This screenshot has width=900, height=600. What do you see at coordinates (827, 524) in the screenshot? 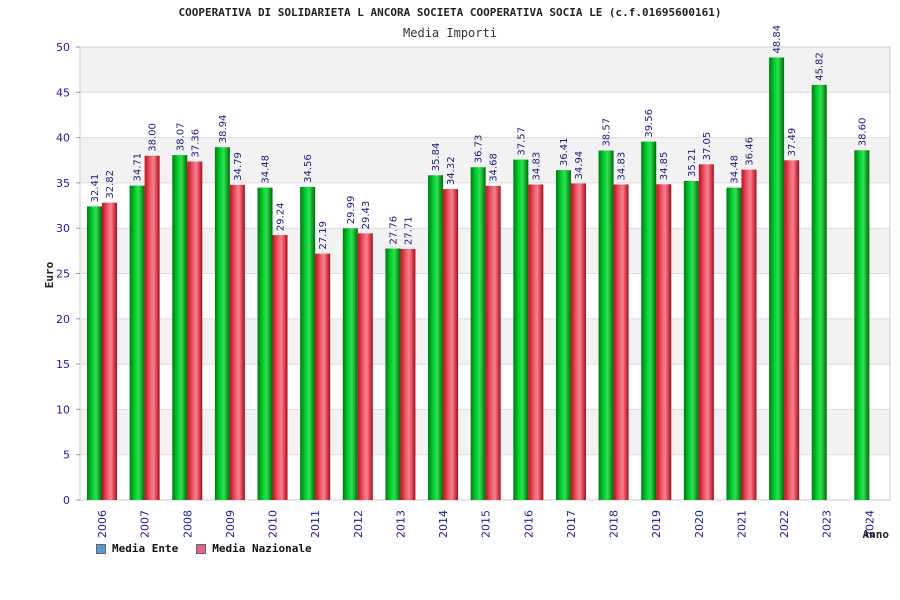
I see `x-tick-label: 2023` at bounding box center [827, 524].